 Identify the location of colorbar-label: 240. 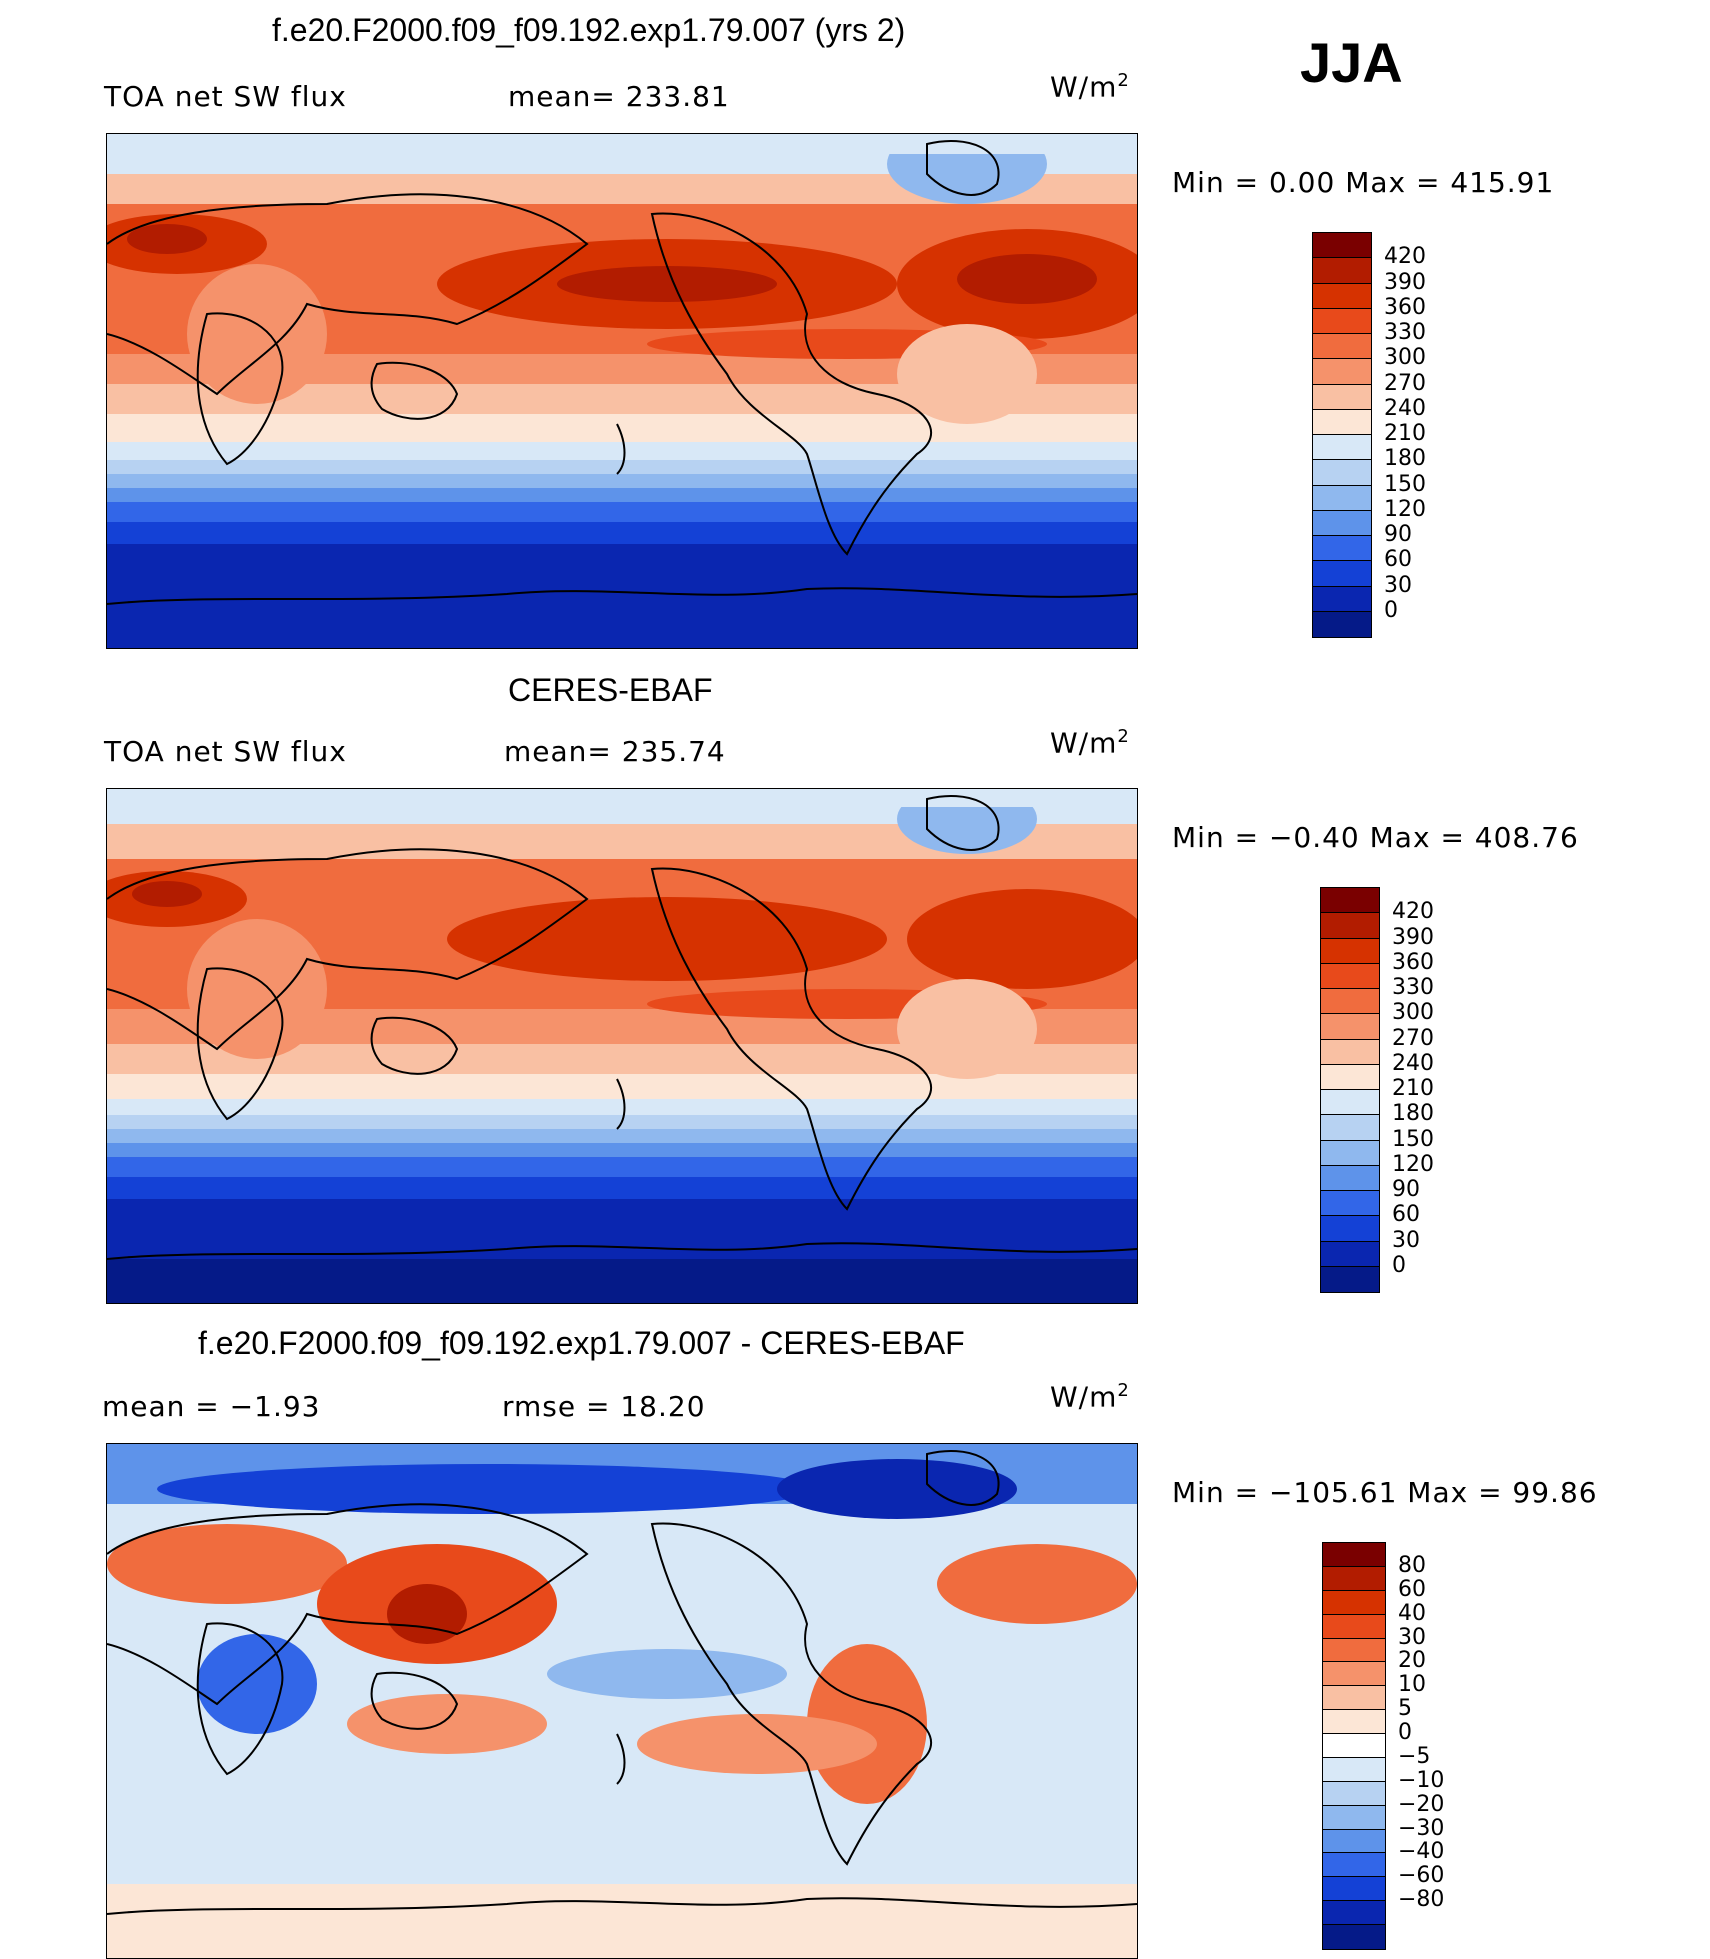
(1413, 1063).